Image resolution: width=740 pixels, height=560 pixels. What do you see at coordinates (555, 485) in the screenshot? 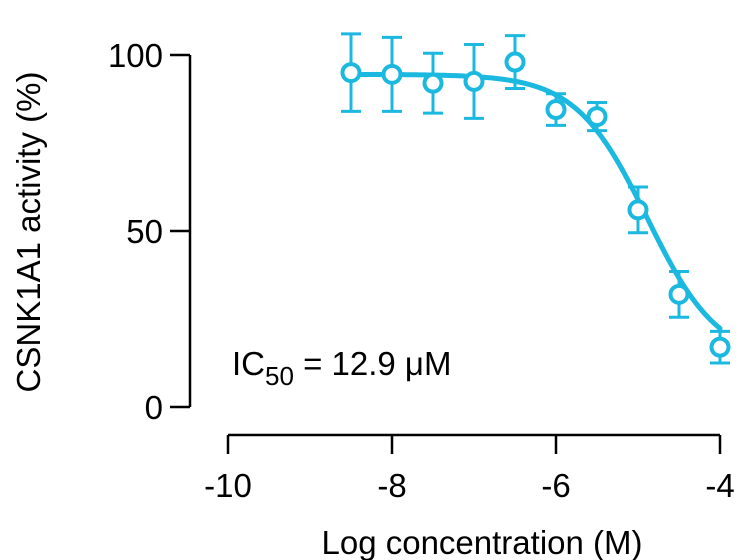
I see `x-tick-label: -6` at bounding box center [555, 485].